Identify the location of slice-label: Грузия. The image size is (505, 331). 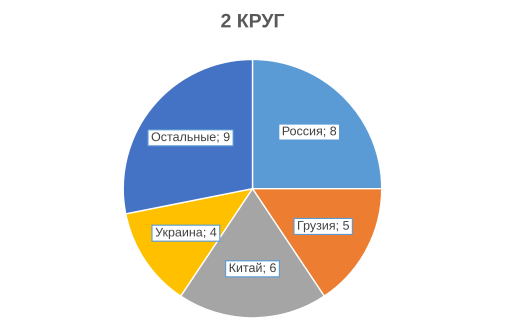
(316, 226).